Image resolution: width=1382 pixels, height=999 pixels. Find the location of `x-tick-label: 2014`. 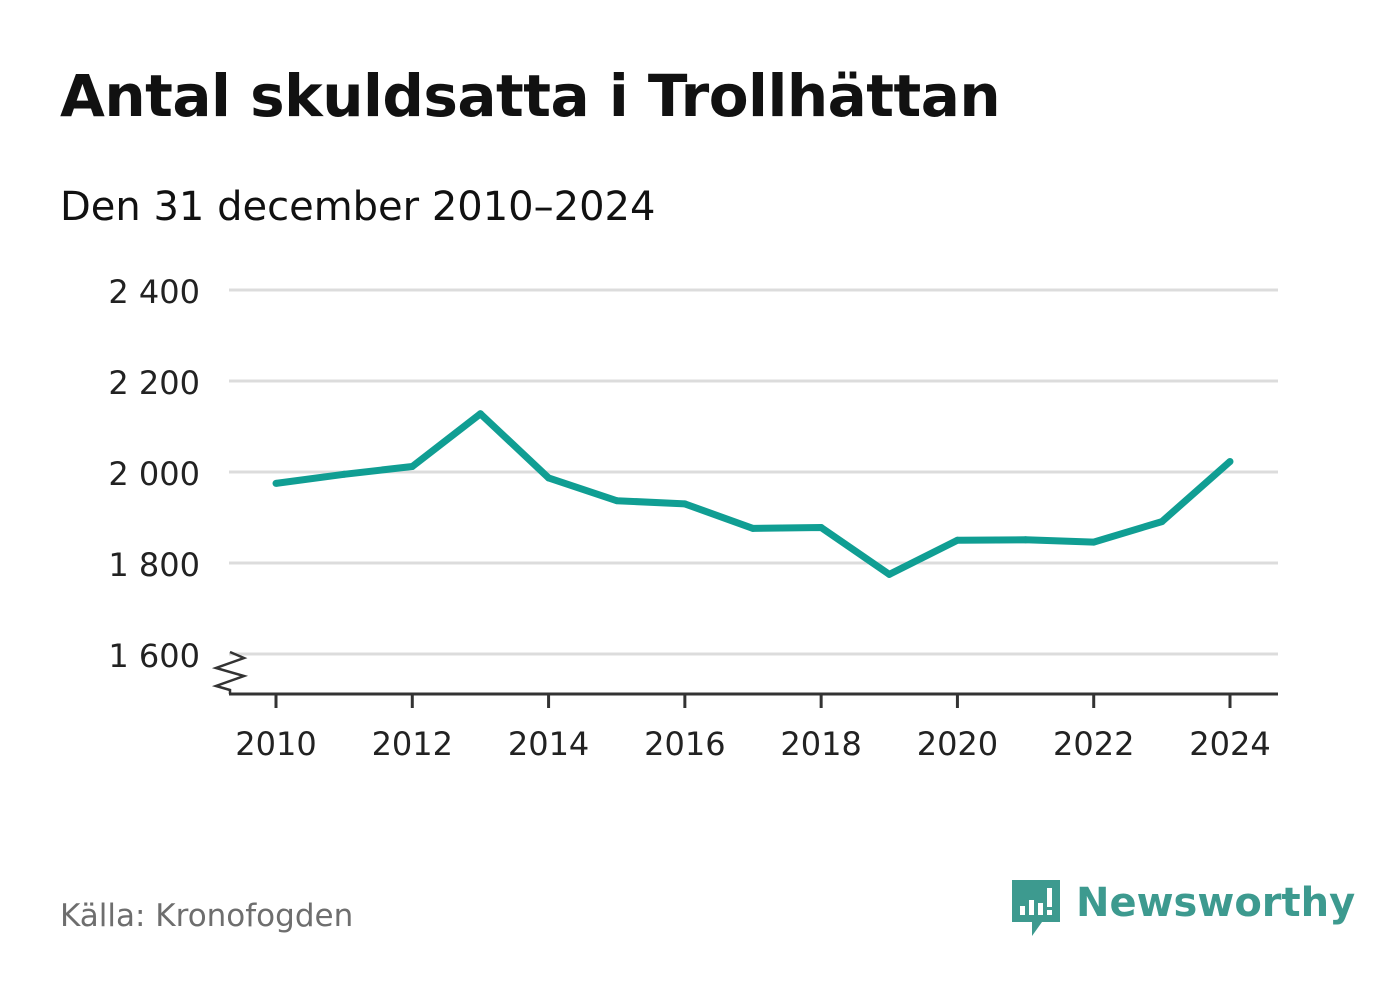

x-tick-label: 2014 is located at coordinates (548, 744).